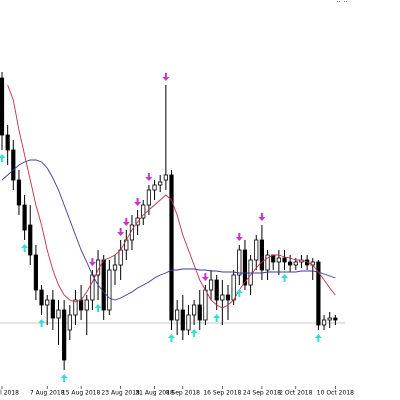 This screenshot has height=400, width=400. What do you see at coordinates (335, 393) in the screenshot?
I see `x-tick-label: 10 Oct 2018` at bounding box center [335, 393].